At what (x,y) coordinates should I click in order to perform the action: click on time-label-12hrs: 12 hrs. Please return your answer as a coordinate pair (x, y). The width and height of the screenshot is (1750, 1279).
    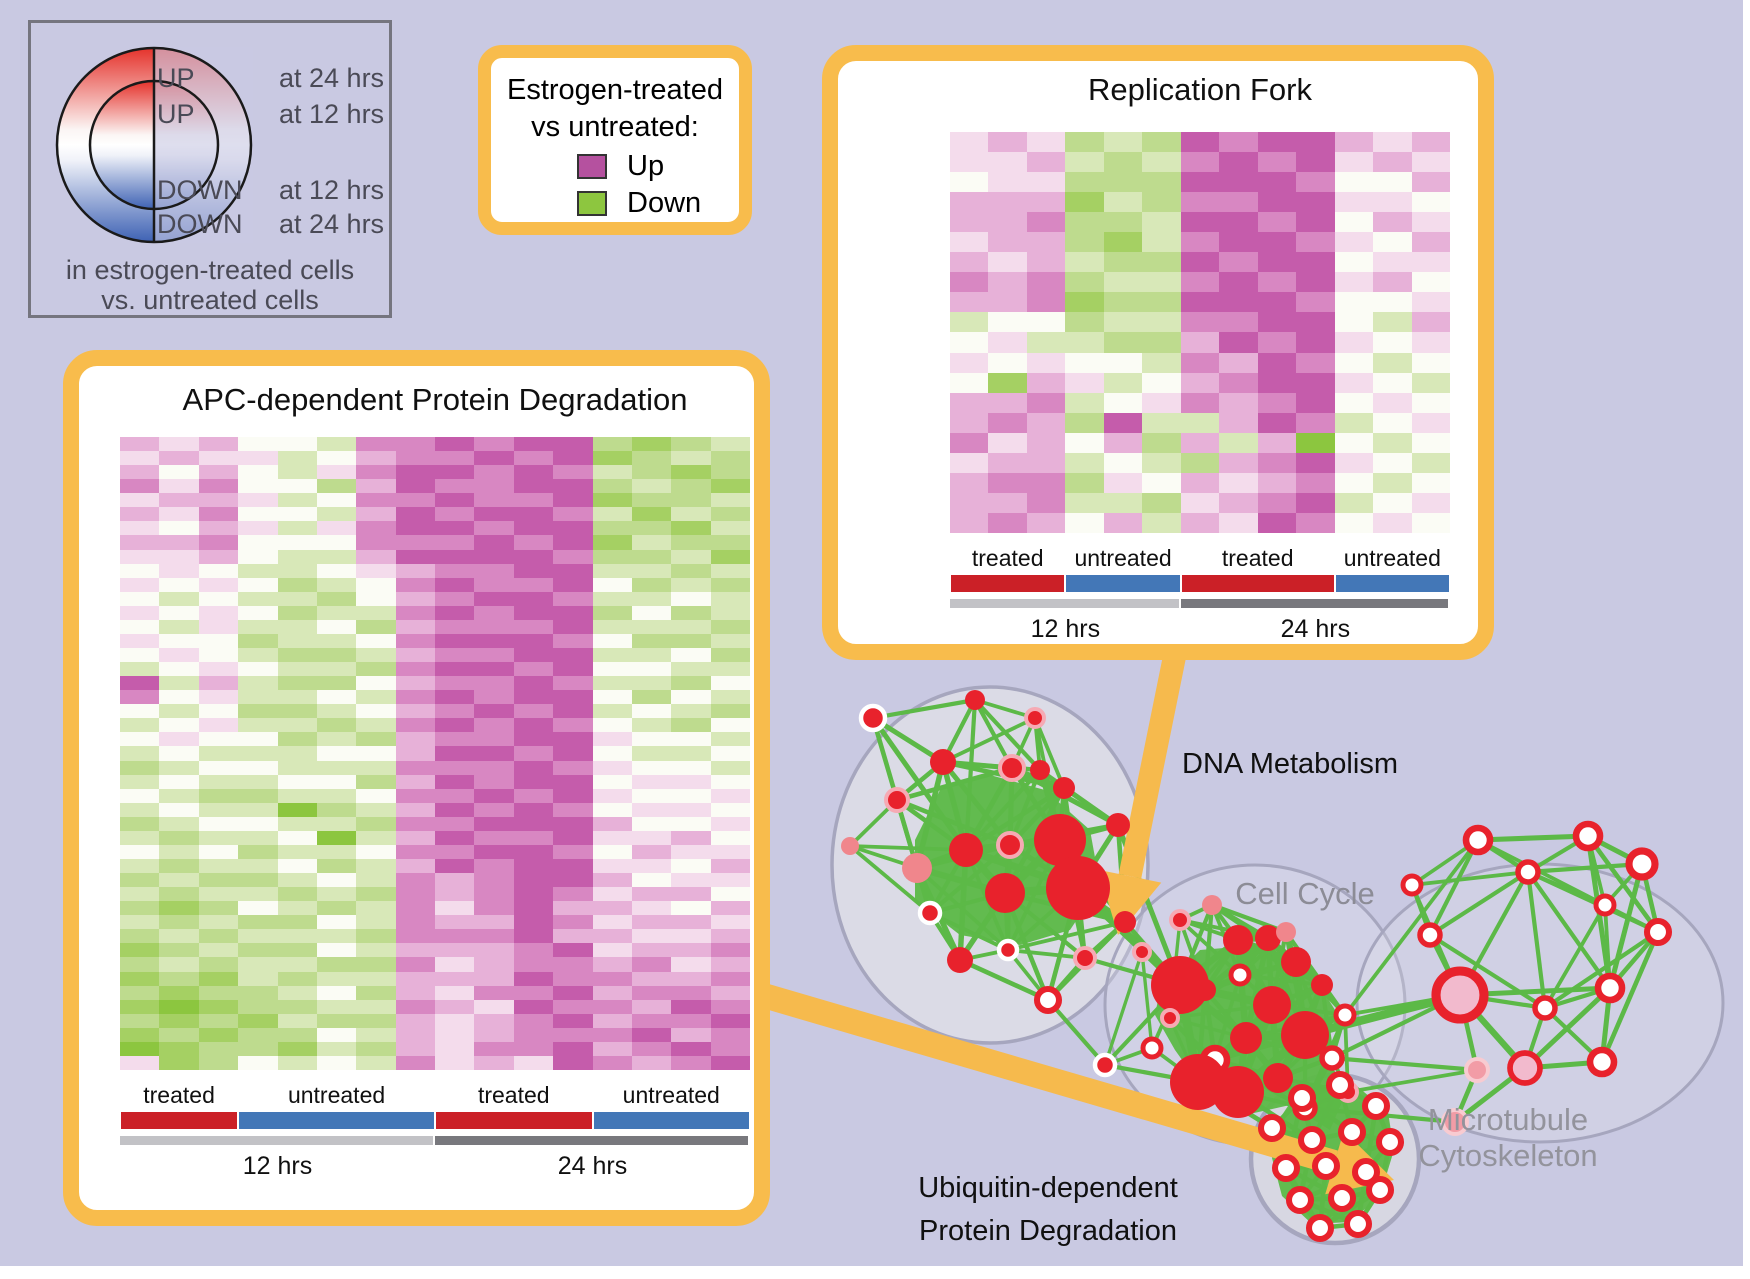
    Looking at the image, I should click on (1065, 629).